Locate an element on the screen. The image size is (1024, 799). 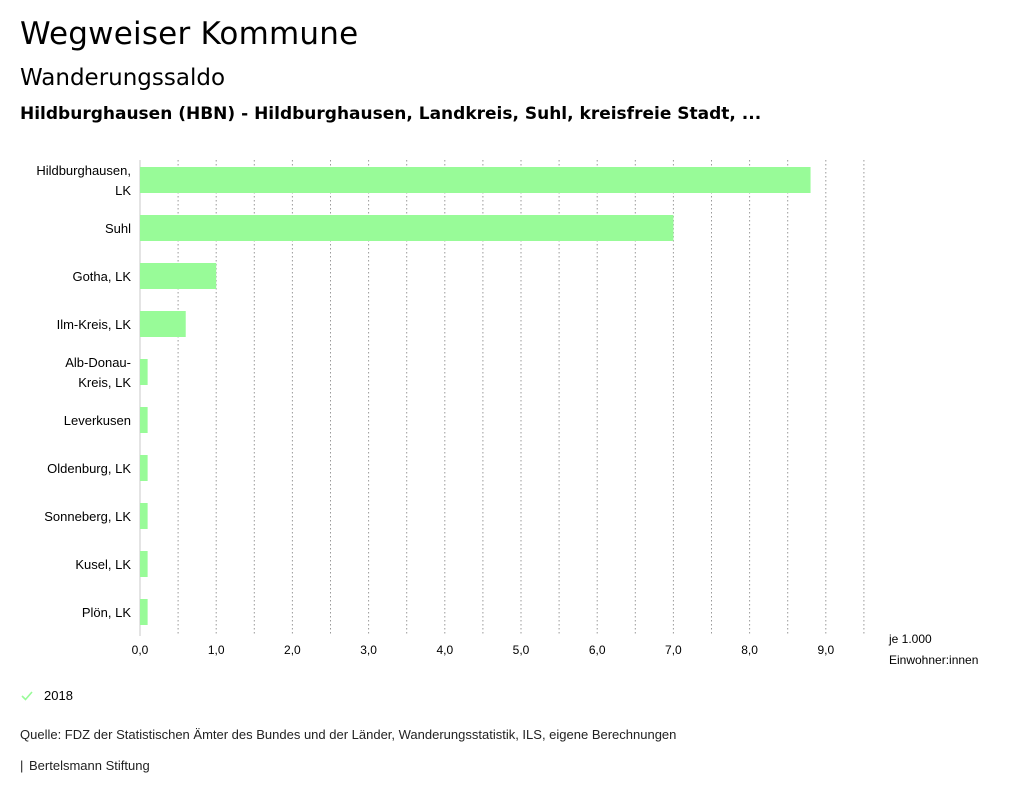
x-axis-label: je 1.000 is located at coordinates (910, 639).